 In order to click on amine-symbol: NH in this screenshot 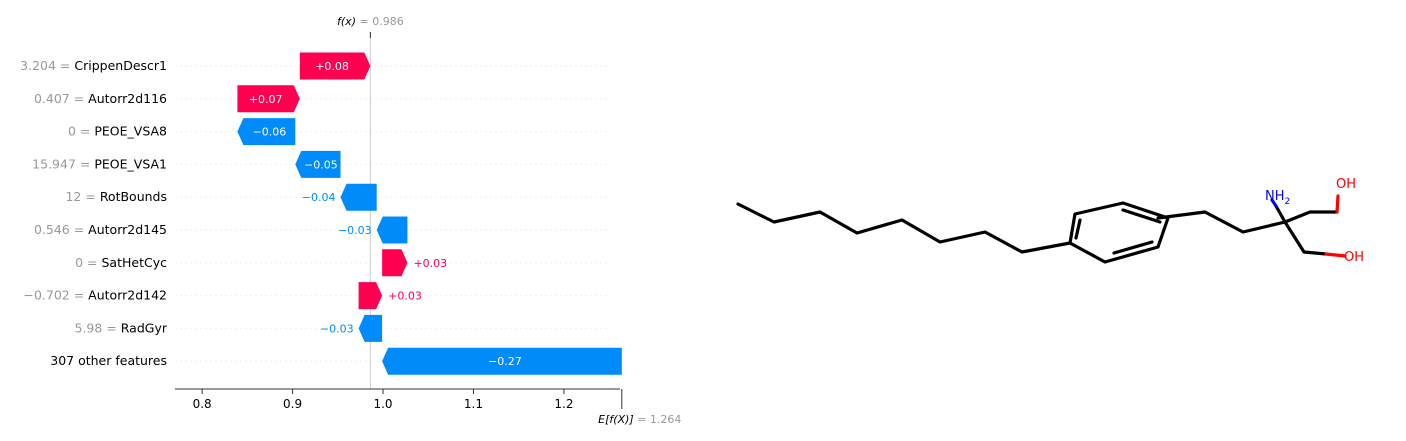, I will do `click(1275, 196)`.